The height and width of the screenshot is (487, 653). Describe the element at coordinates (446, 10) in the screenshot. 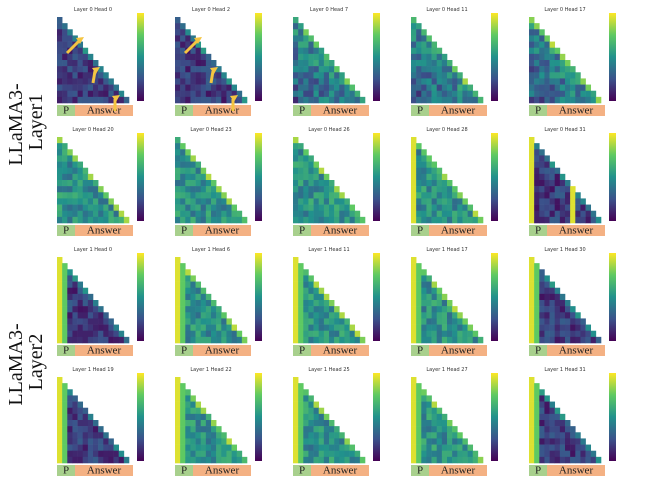

I see `panel-title: Layer 0 Head 11` at that location.